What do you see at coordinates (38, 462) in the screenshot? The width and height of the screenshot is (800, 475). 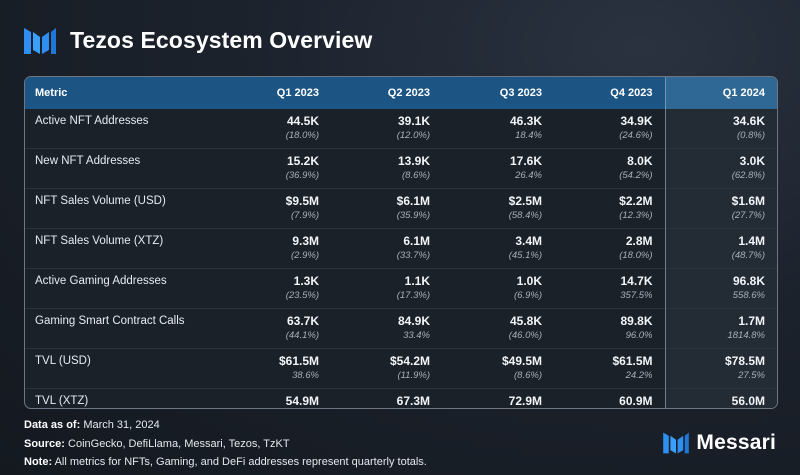 I see `note-label: Note:` at bounding box center [38, 462].